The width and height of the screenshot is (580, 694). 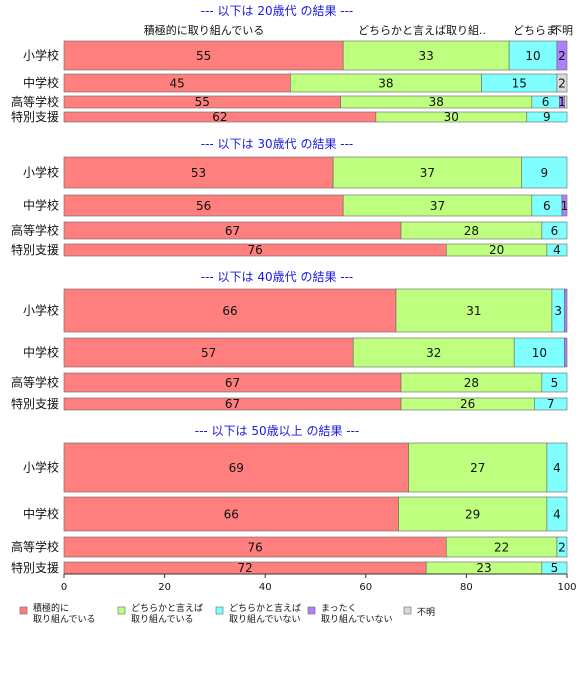 I want to click on data-label: 26, so click(x=467, y=404).